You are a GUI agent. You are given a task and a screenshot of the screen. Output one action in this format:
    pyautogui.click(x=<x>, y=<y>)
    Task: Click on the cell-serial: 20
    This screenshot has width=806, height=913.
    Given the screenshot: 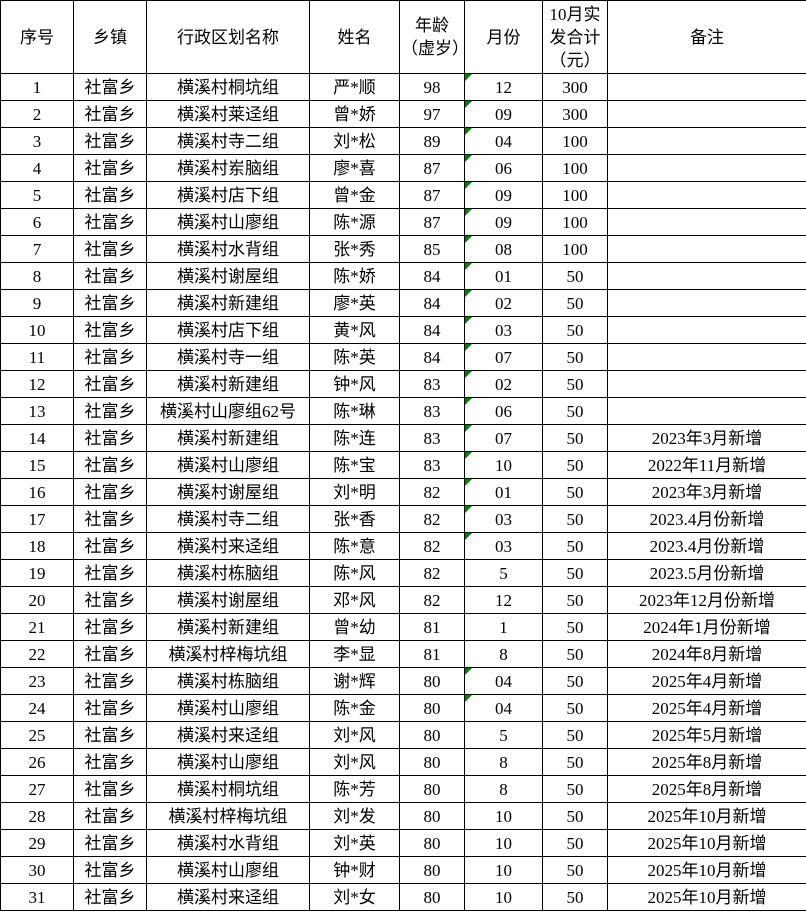 What is the action you would take?
    pyautogui.click(x=37, y=600)
    